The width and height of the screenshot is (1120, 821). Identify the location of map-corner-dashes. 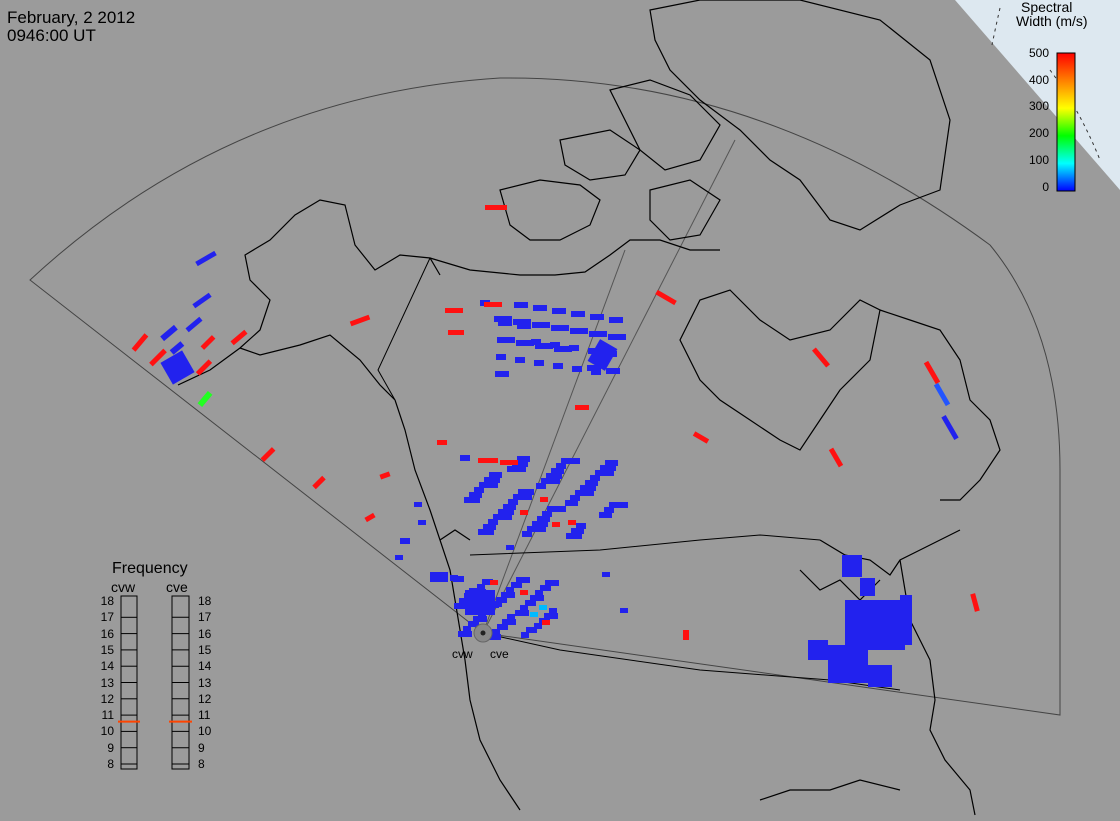
(1046, 84).